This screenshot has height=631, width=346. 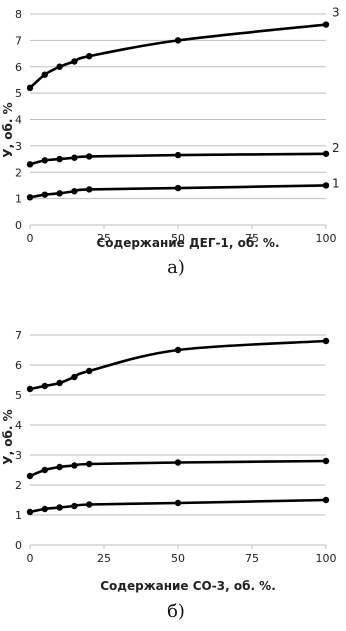 What do you see at coordinates (178, 56) in the screenshot?
I see `series-line` at bounding box center [178, 56].